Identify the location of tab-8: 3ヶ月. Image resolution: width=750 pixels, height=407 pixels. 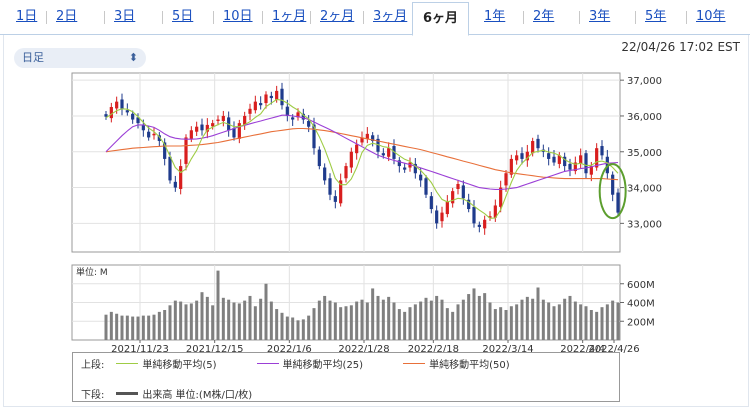
(390, 17).